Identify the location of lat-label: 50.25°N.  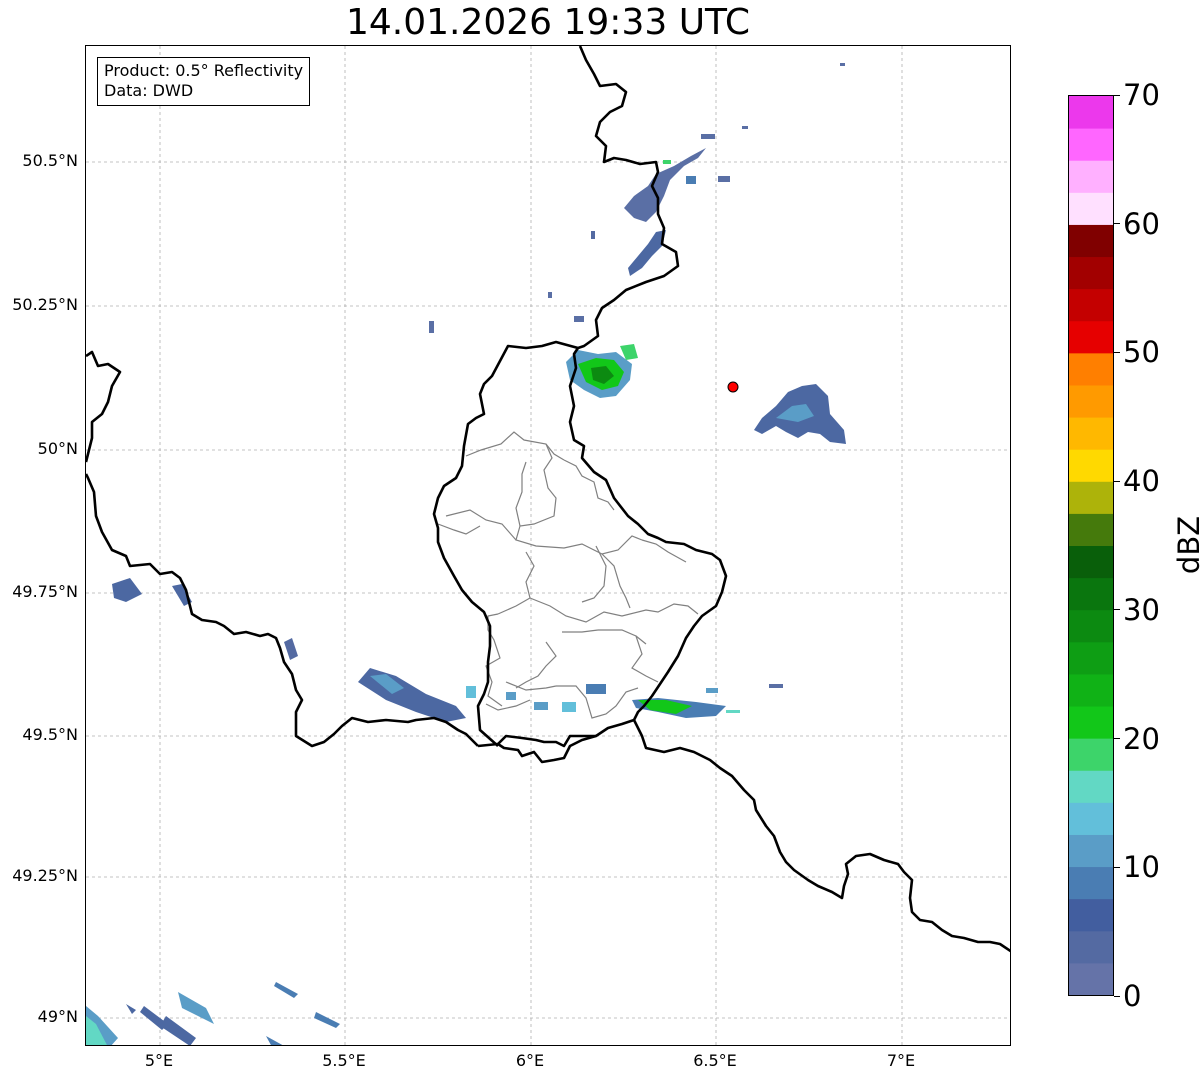
(45, 304).